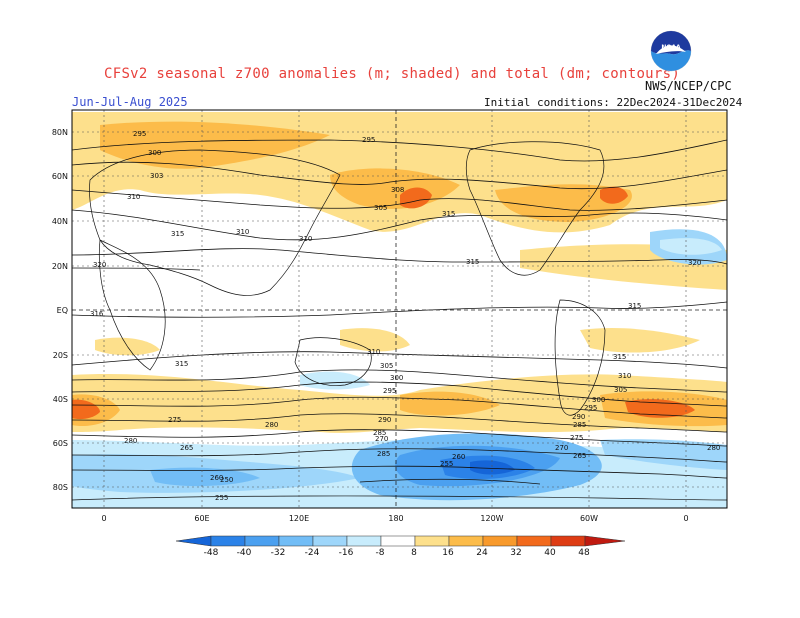  Describe the element at coordinates (202, 518) in the screenshot. I see `lon-label: 60E` at that location.